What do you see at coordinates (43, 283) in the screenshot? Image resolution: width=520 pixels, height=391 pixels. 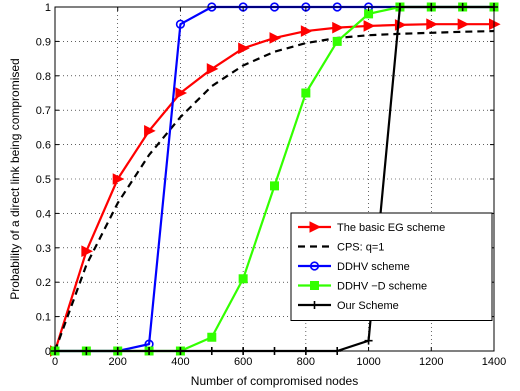 I see `y-tick-label: 0.2` at bounding box center [43, 283].